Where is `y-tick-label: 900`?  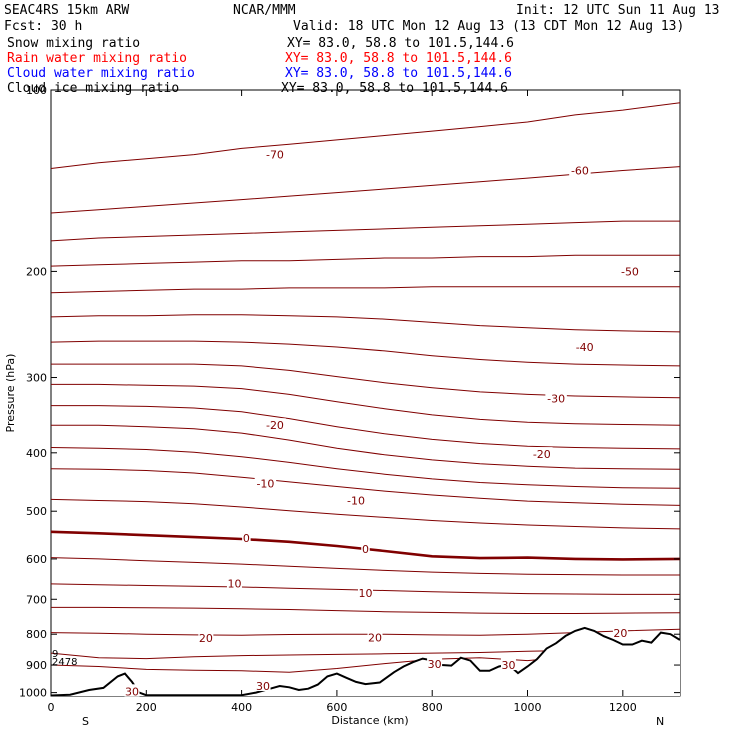
y-tick-label: 900 is located at coordinates (36, 665).